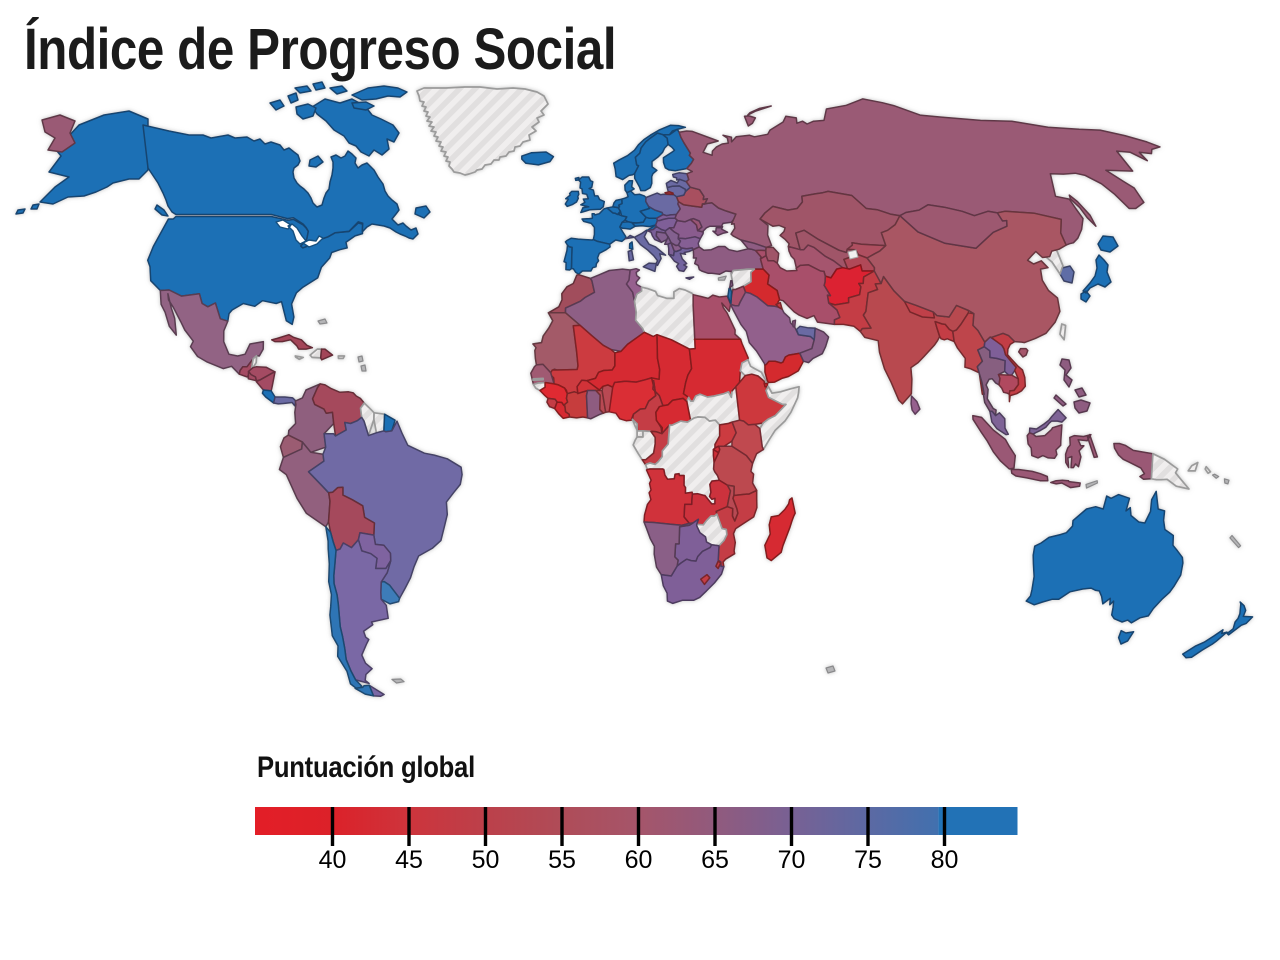  What do you see at coordinates (486, 860) in the screenshot?
I see `svg-text: 50` at bounding box center [486, 860].